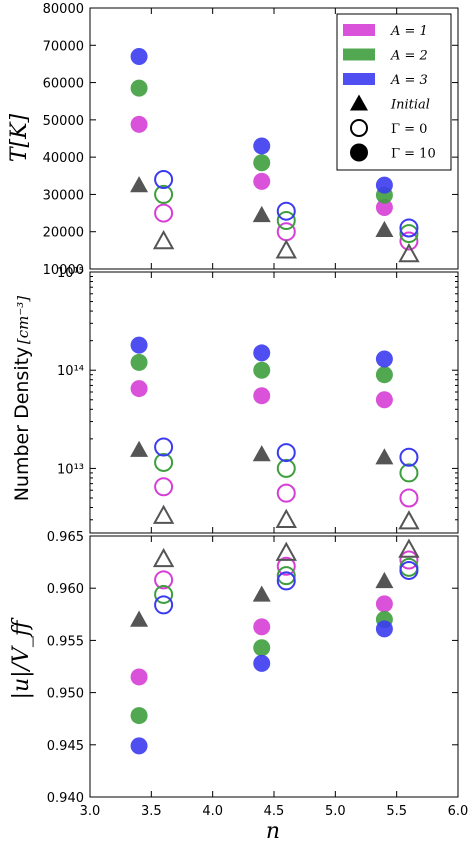 This screenshot has height=847, width=471. What do you see at coordinates (19, 137) in the screenshot?
I see `temperature-axis-label: T[K]` at bounding box center [19, 137].